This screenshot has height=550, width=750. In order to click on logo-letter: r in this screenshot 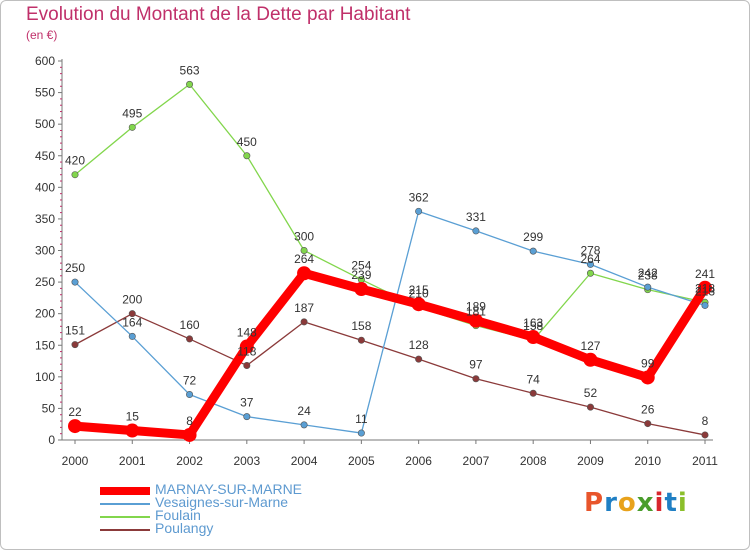, I will do `click(611, 503)`.